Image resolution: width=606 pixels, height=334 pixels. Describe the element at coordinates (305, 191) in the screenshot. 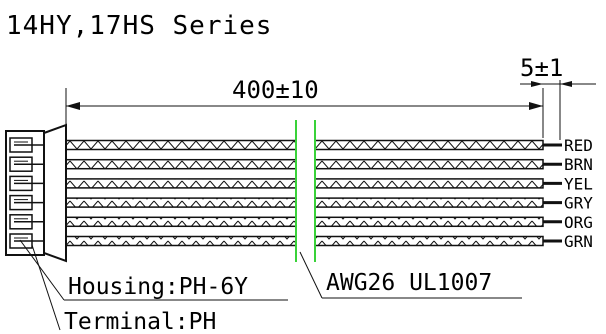

I see `break-marks` at that location.